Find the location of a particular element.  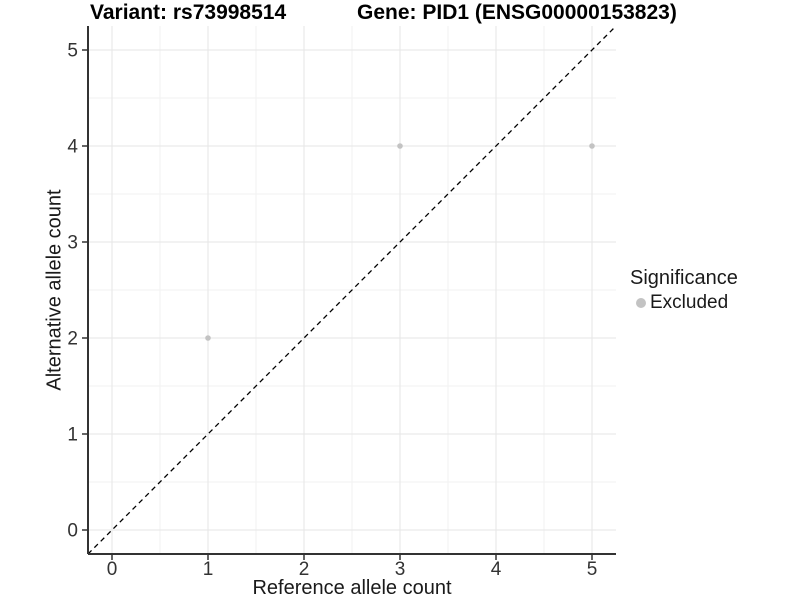

x-tick-label: 4 is located at coordinates (496, 569).